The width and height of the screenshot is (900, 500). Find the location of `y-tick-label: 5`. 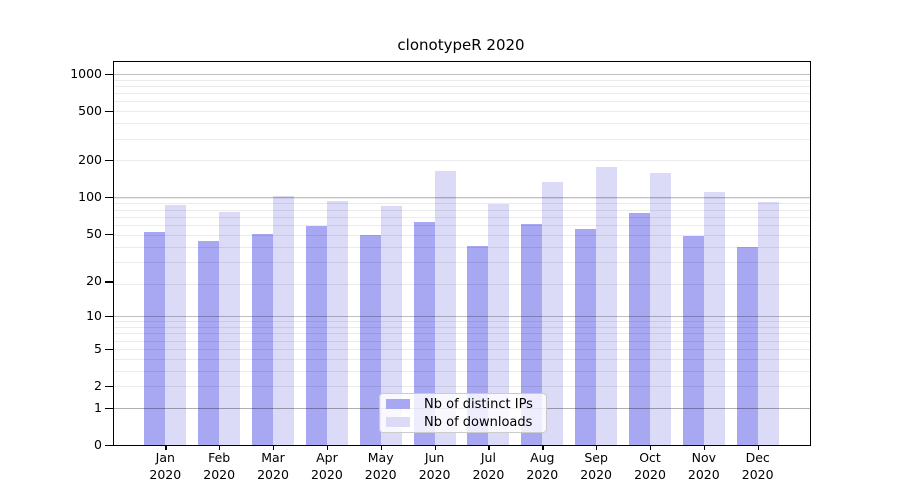

y-tick-label: 5 is located at coordinates (98, 348).